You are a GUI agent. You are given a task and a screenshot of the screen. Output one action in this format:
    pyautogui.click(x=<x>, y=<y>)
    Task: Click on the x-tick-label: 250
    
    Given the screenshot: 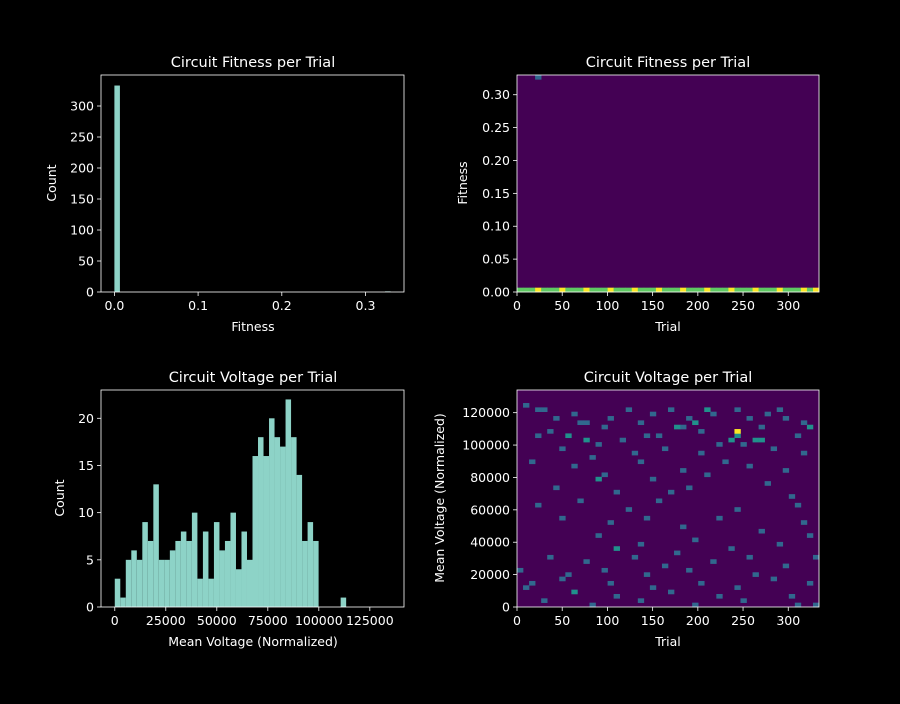 What is the action you would take?
    pyautogui.click(x=743, y=305)
    